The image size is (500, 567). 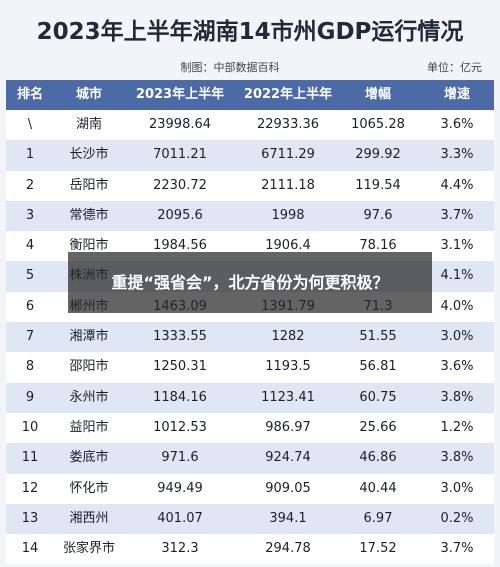 What do you see at coordinates (89, 427) in the screenshot?
I see `table-cell: 益阳市` at bounding box center [89, 427].